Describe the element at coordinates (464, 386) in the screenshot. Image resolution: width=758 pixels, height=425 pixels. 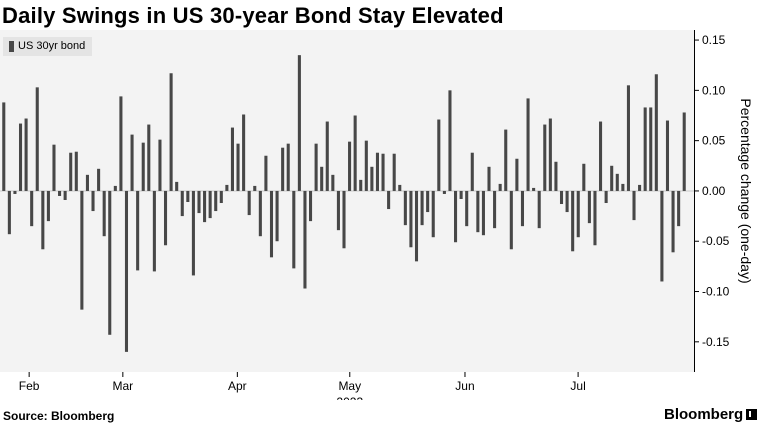
I see `x-tick-label: Jun` at that location.